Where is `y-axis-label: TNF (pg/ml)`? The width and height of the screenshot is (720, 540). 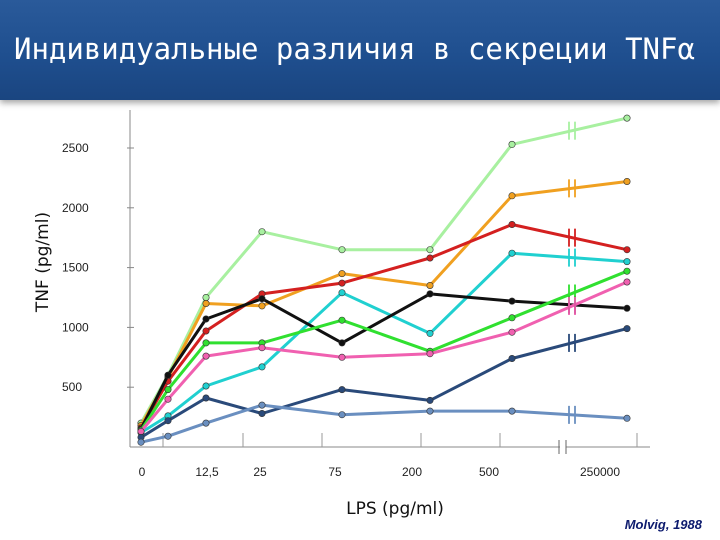 y-axis-label: TNF (pg/ml) is located at coordinates (43, 262).